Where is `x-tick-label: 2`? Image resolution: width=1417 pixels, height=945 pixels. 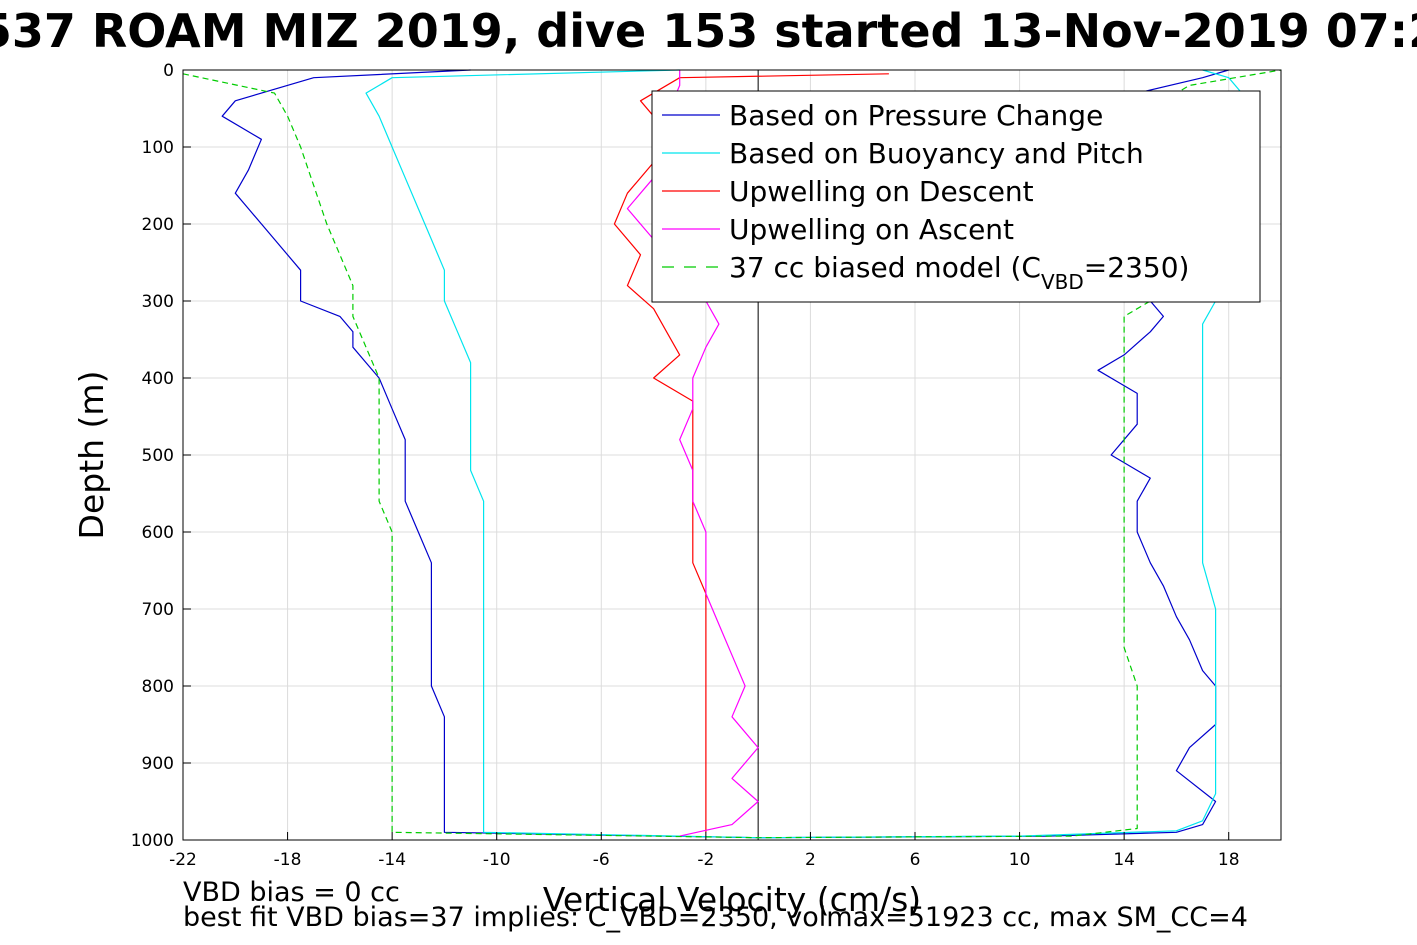 x-tick-label: 2 is located at coordinates (810, 860).